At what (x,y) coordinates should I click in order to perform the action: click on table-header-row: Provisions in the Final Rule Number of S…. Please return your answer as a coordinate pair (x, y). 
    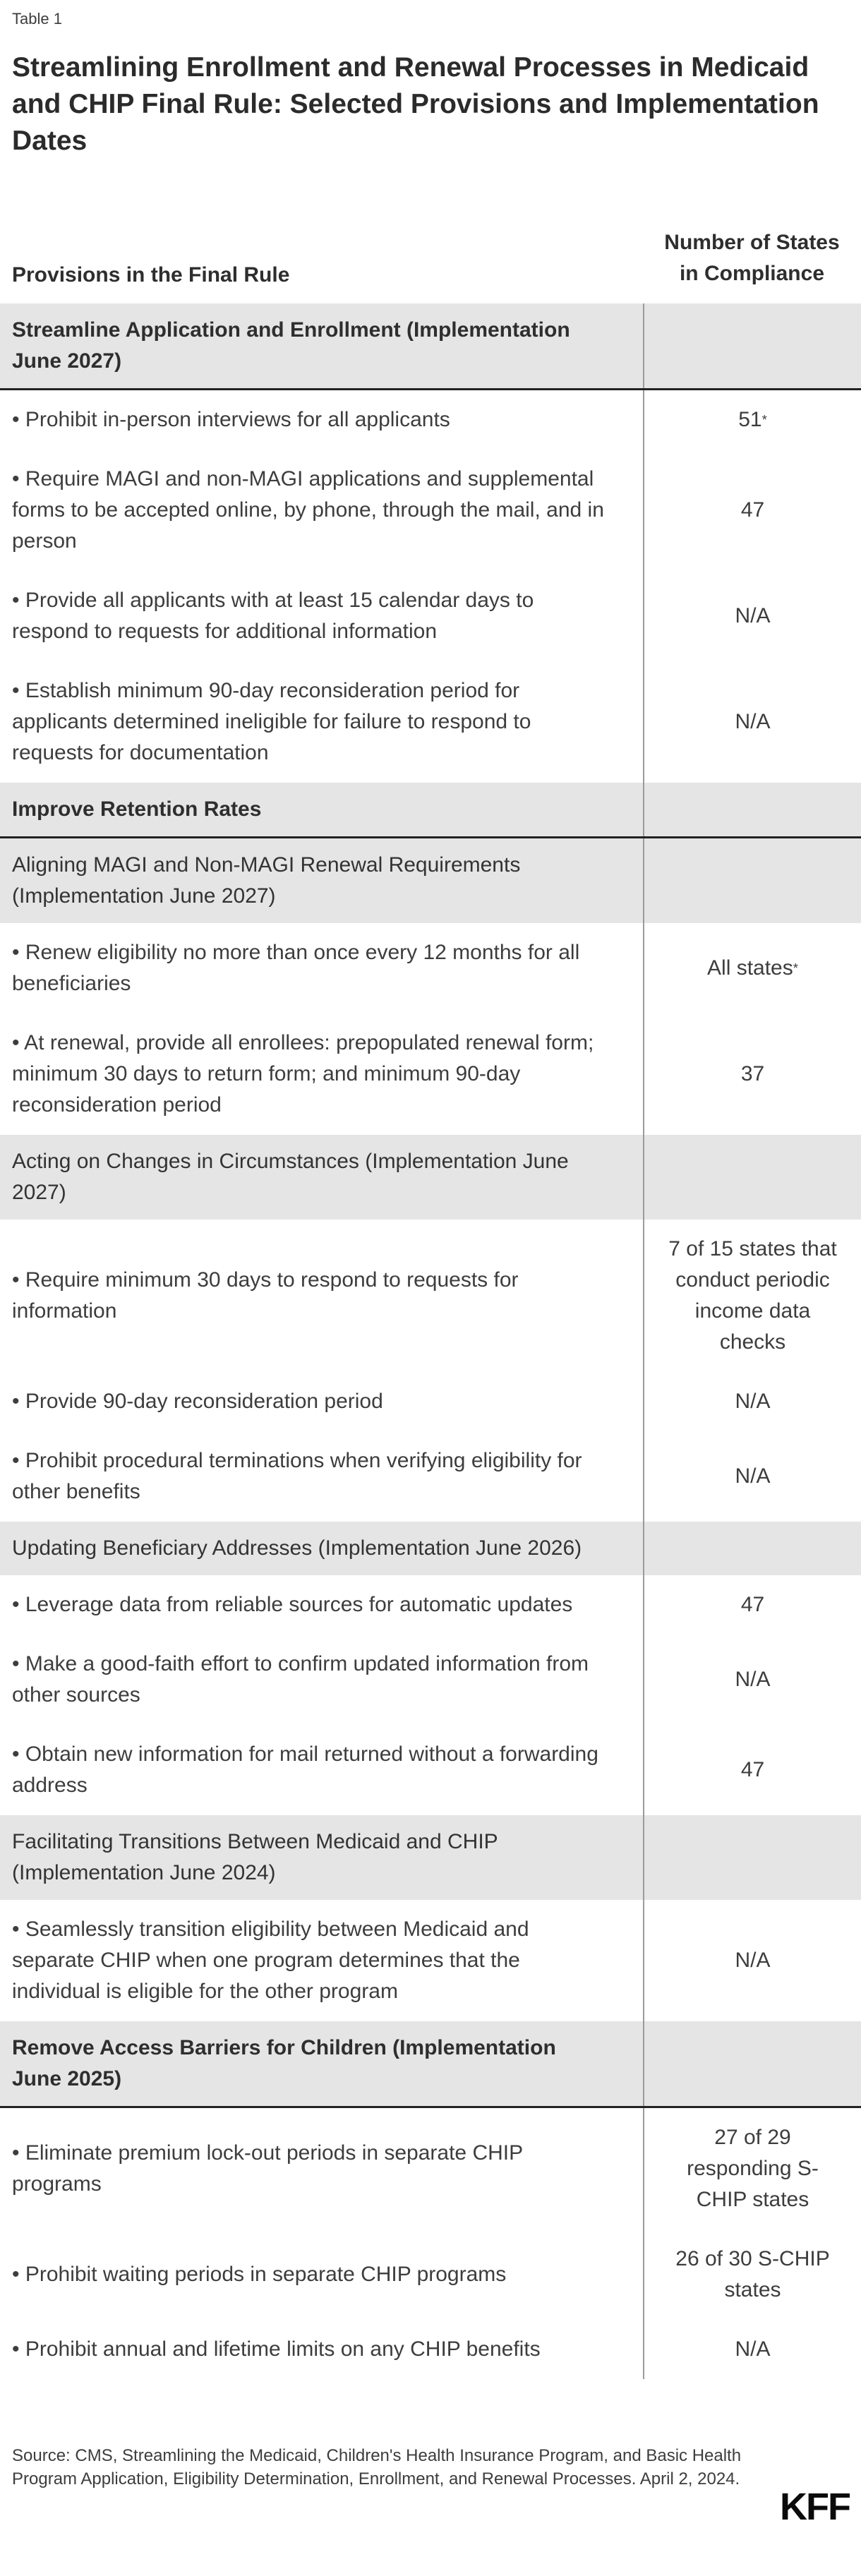
    Looking at the image, I should click on (430, 249).